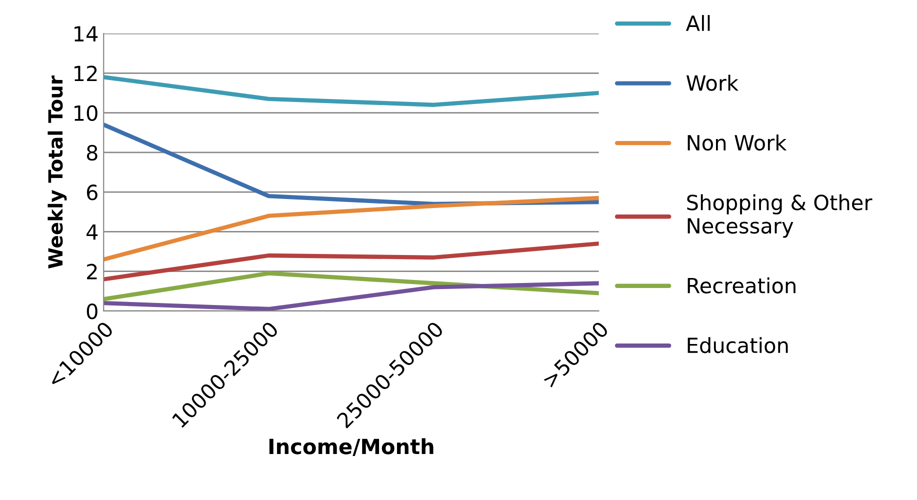 Image resolution: width=917 pixels, height=500 pixels. I want to click on y-tick-label: 14, so click(86, 34).